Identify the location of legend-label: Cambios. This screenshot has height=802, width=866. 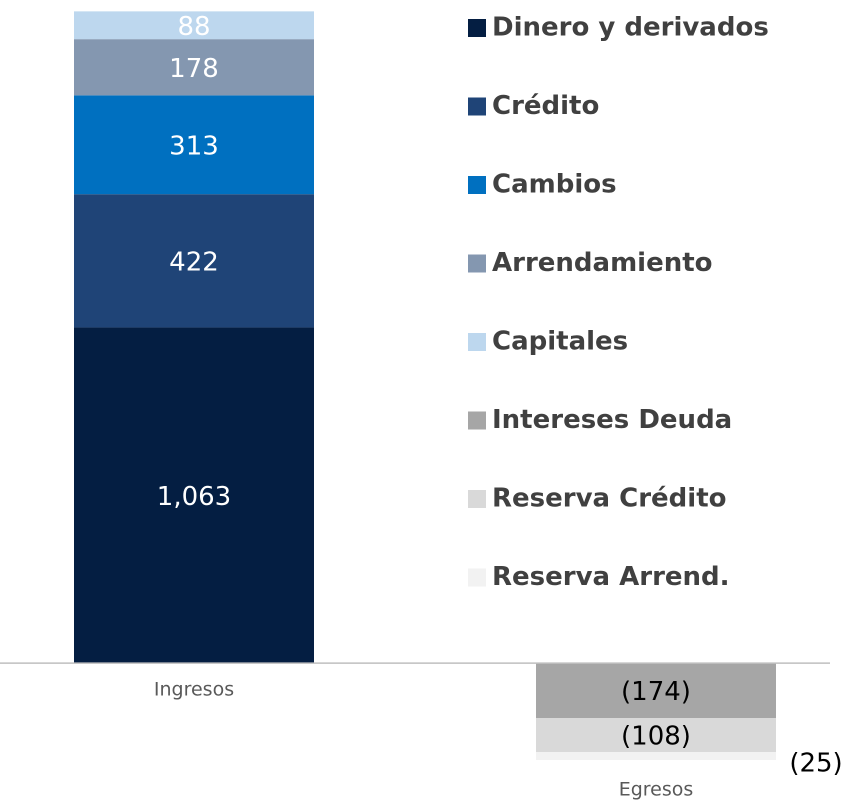
(554, 185).